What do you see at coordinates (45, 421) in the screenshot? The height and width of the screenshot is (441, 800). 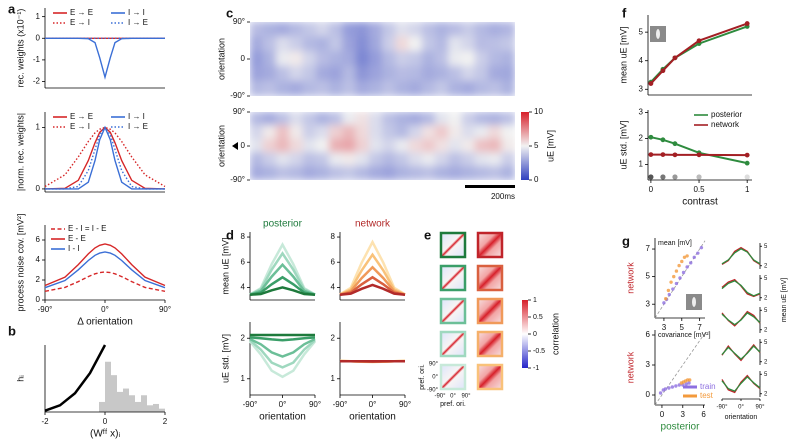 I see `x-tick-label: -2` at bounding box center [45, 421].